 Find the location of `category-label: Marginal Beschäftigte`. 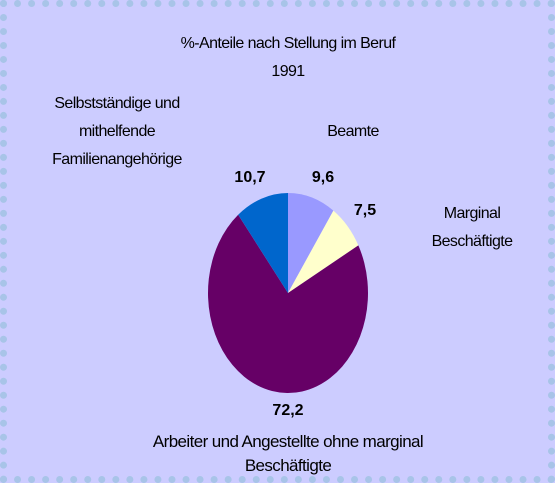

category-label: Marginal Beschäftigte is located at coordinates (472, 227).